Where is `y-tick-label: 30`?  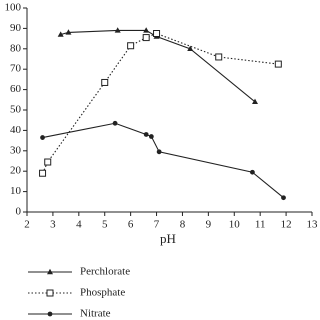 y-tick-label: 30 is located at coordinates (16, 150).